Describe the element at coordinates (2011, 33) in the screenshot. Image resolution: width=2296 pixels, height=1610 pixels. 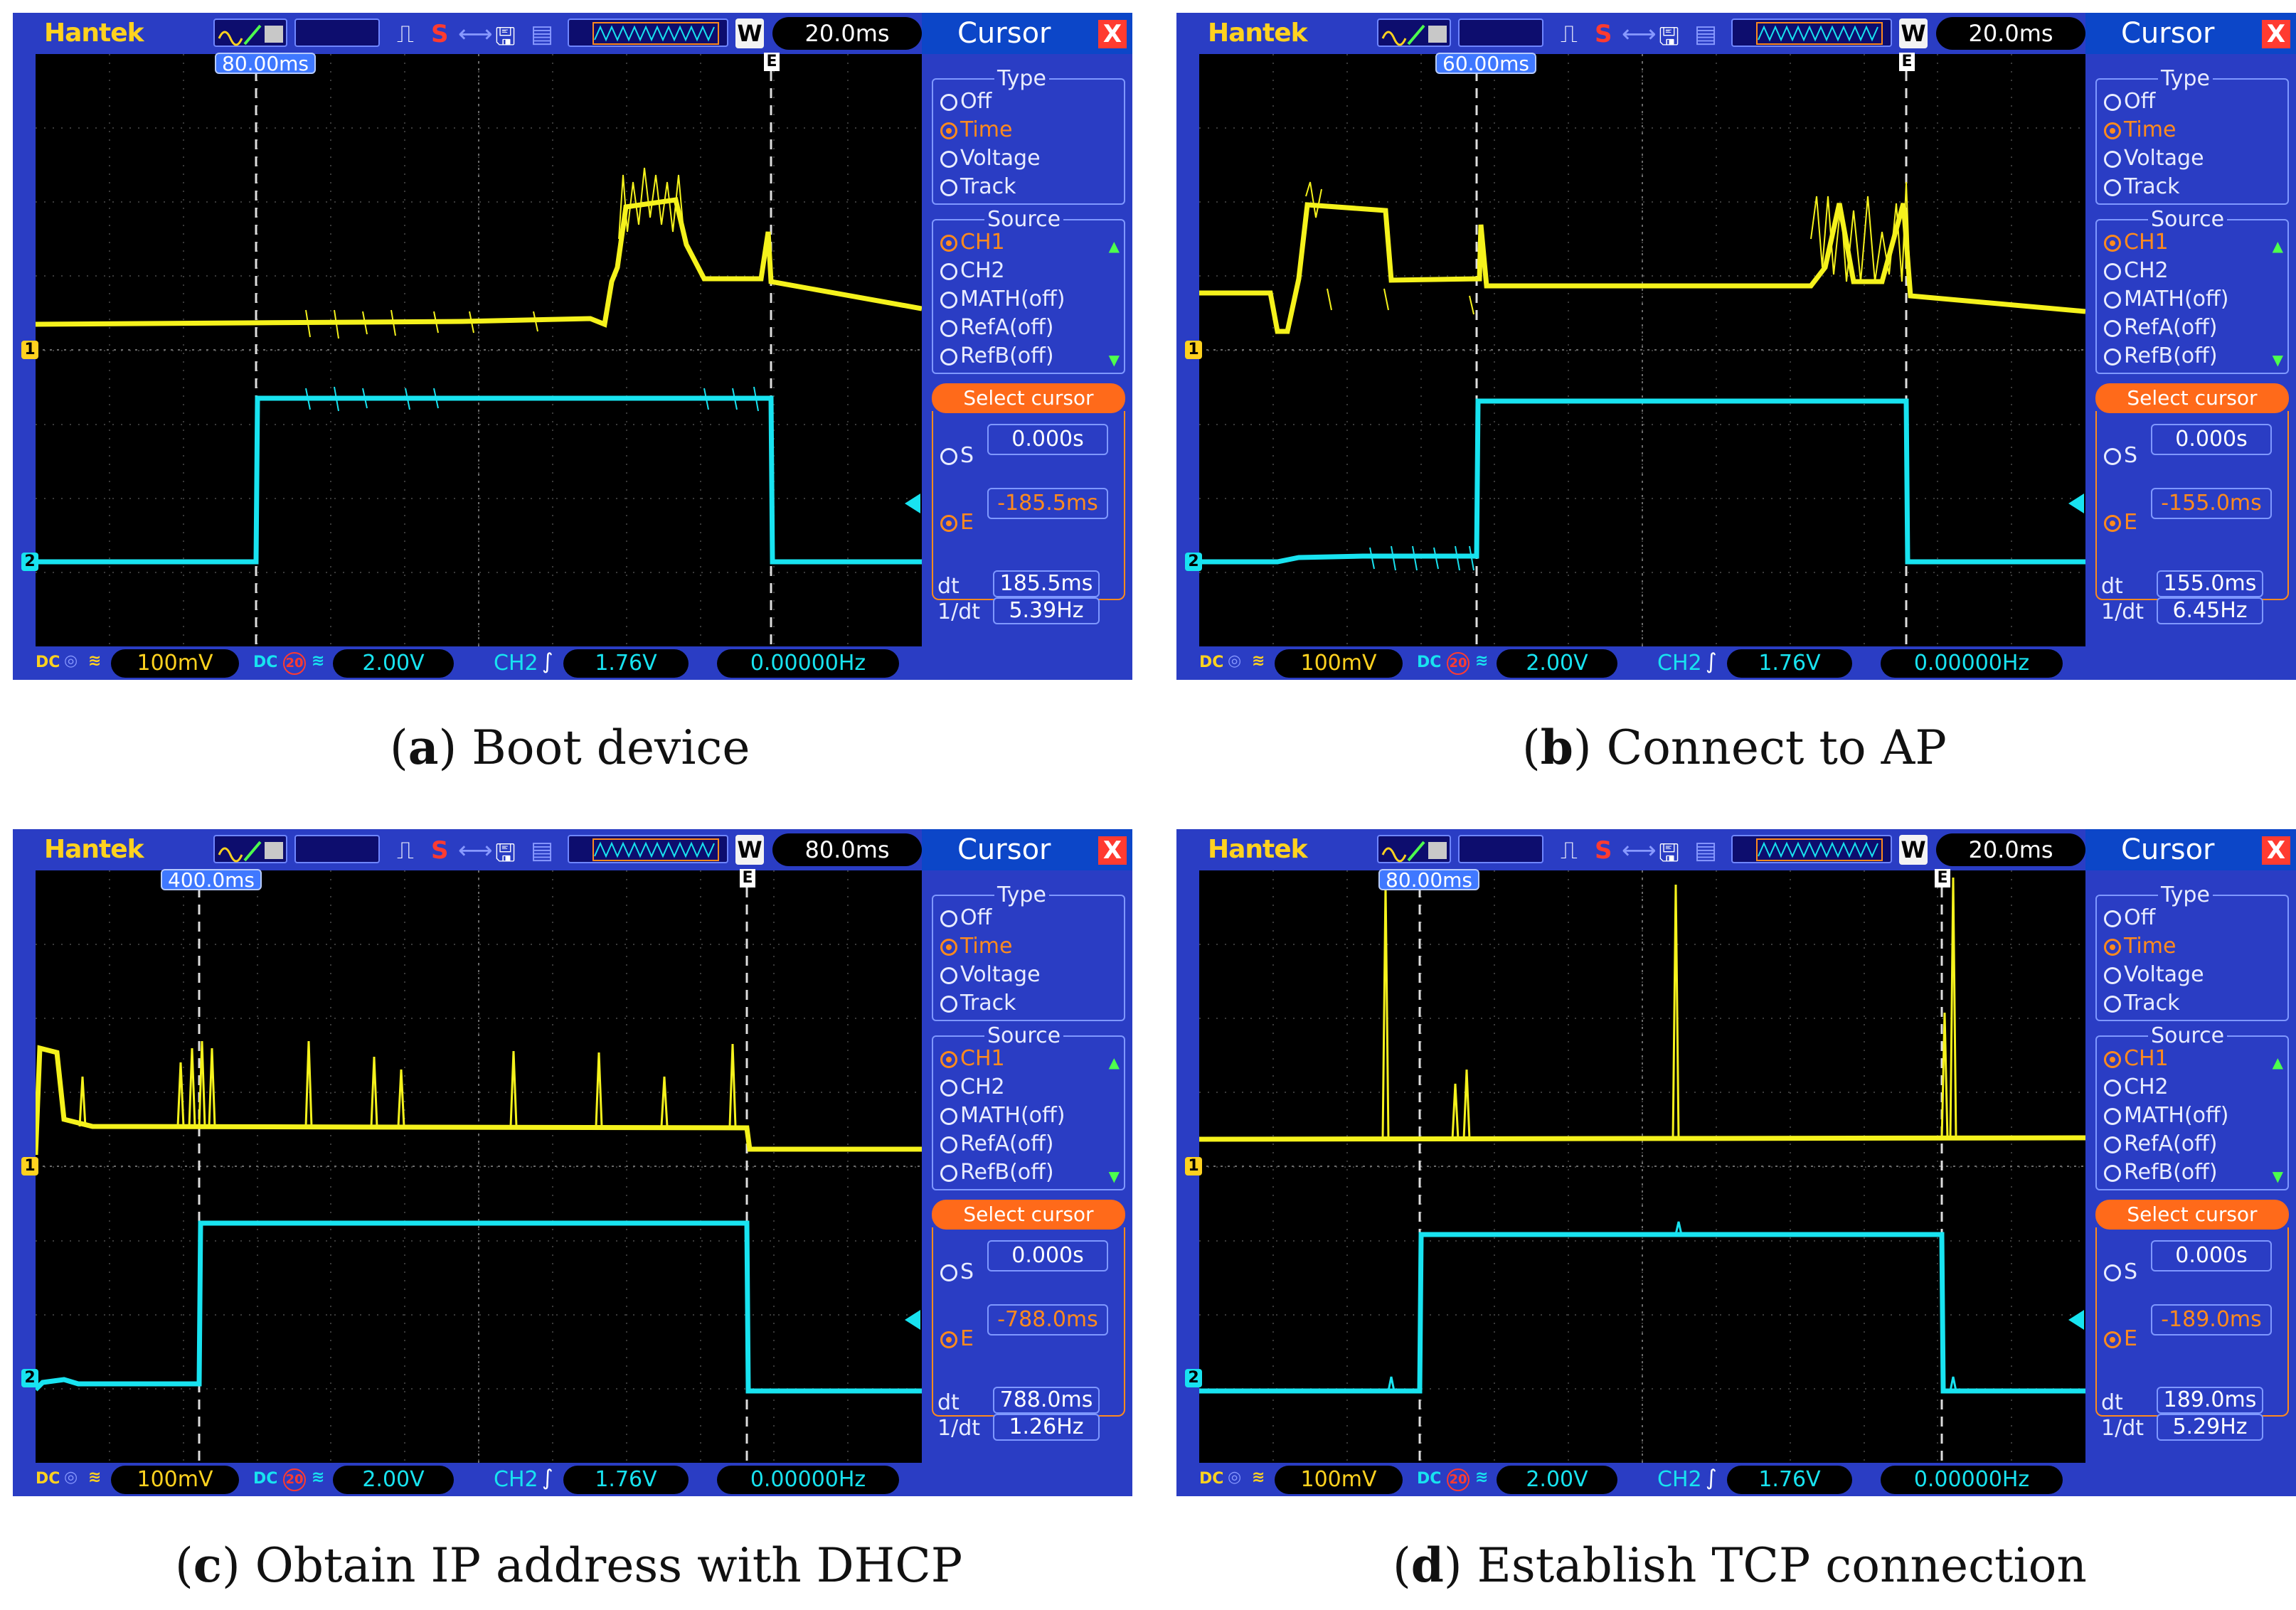
I see `timebase-display: 20.0ms` at that location.